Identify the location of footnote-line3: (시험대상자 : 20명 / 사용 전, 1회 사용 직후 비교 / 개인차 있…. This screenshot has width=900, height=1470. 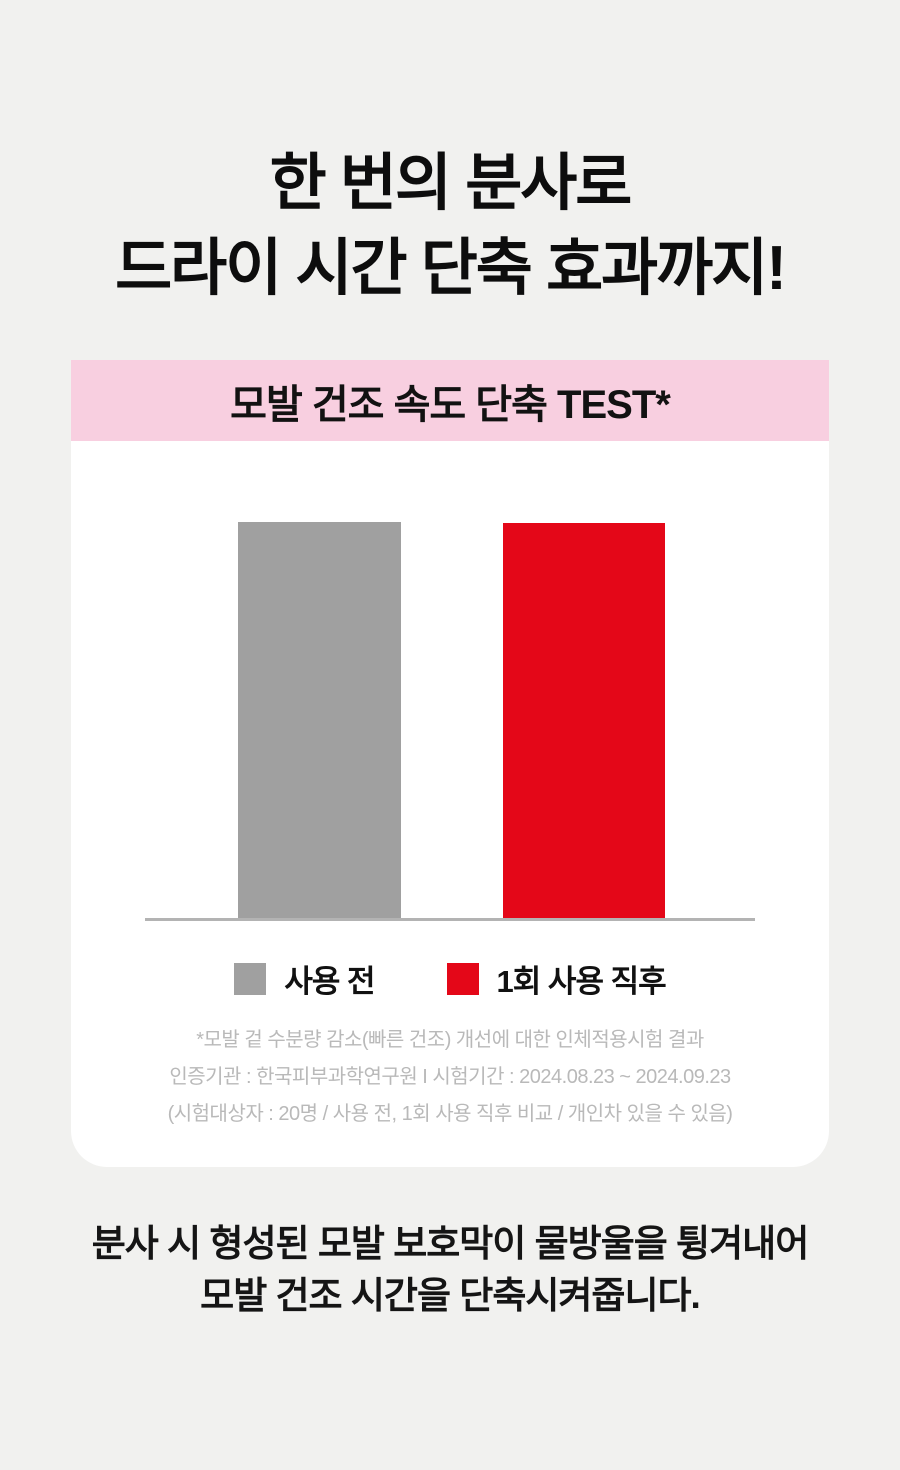
(450, 1114).